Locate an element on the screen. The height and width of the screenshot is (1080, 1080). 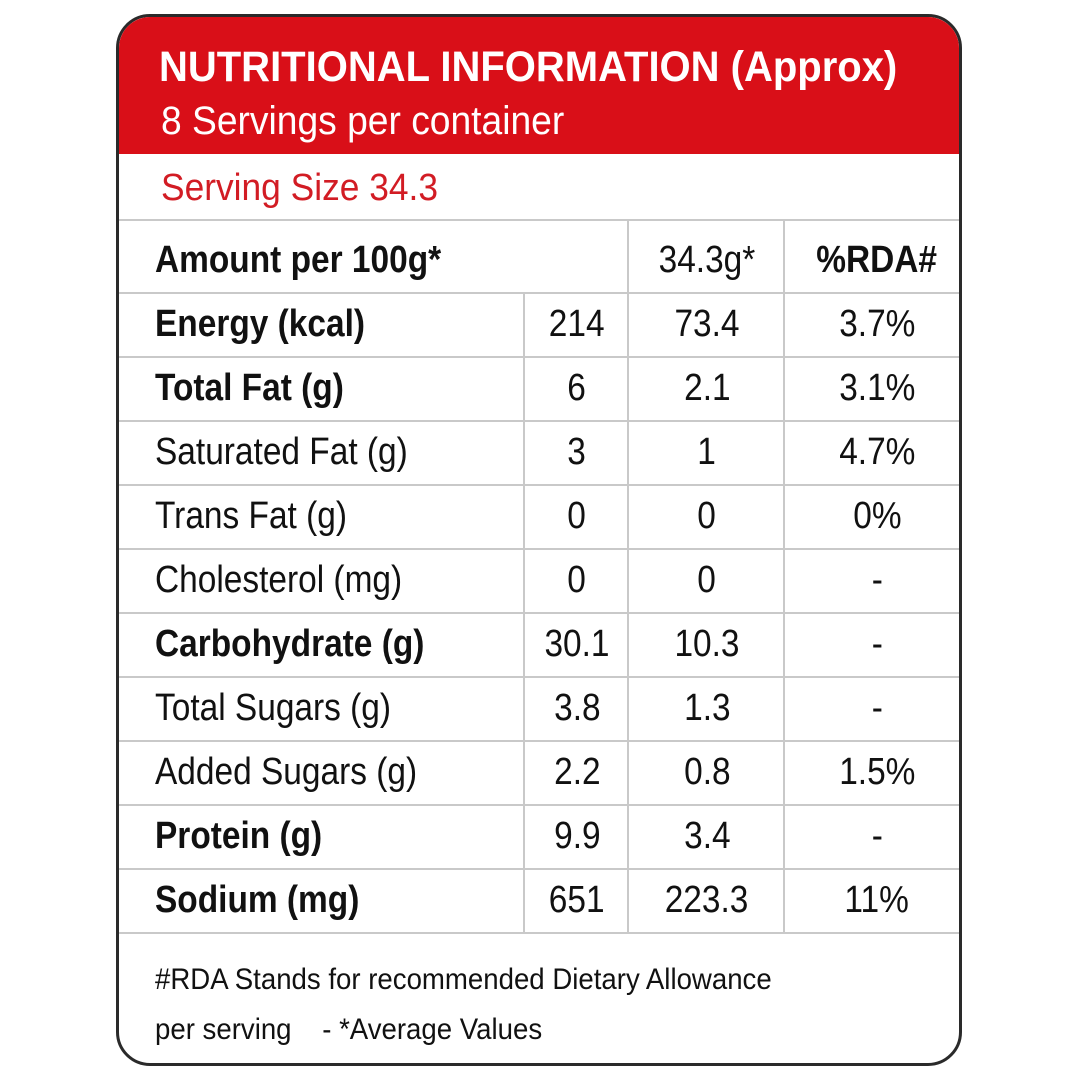
row-value-per-serving: 223.3 is located at coordinates (707, 900).